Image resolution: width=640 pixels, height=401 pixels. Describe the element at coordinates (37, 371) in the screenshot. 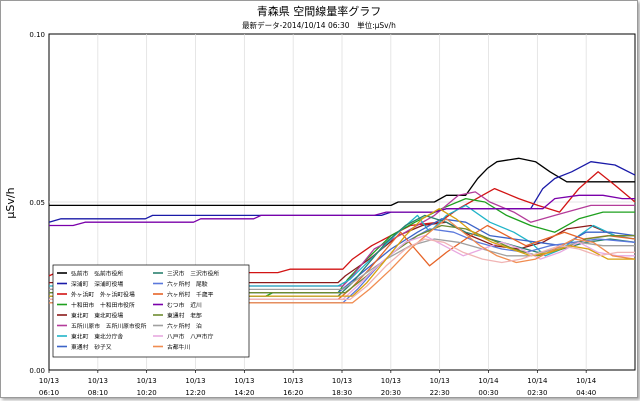

I see `y-tick-label: 0.00` at that location.